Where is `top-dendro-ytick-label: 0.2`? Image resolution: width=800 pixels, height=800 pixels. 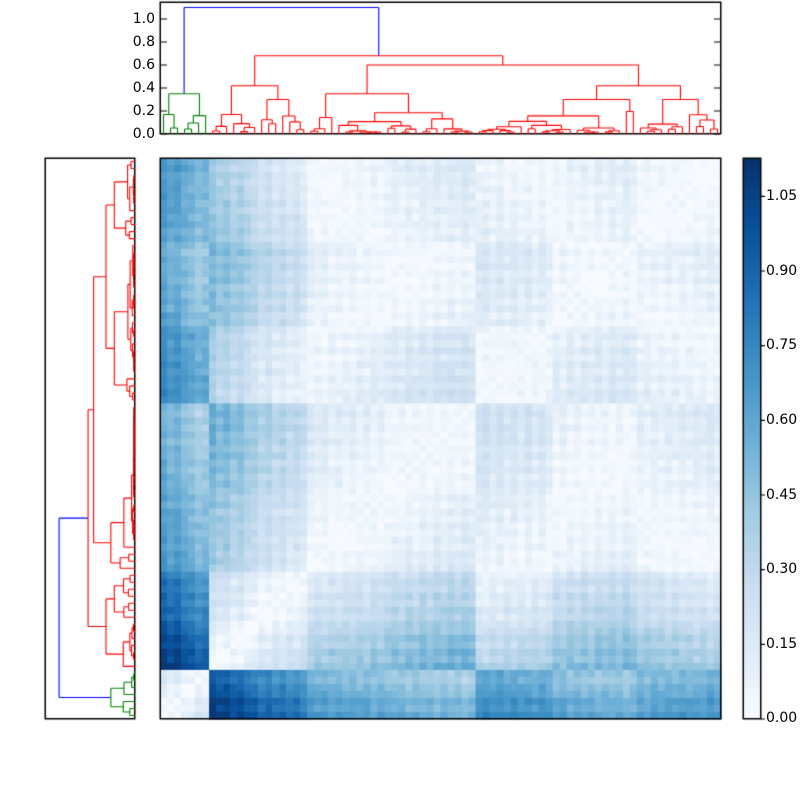
top-dendro-ytick-label: 0.2 is located at coordinates (143, 111).